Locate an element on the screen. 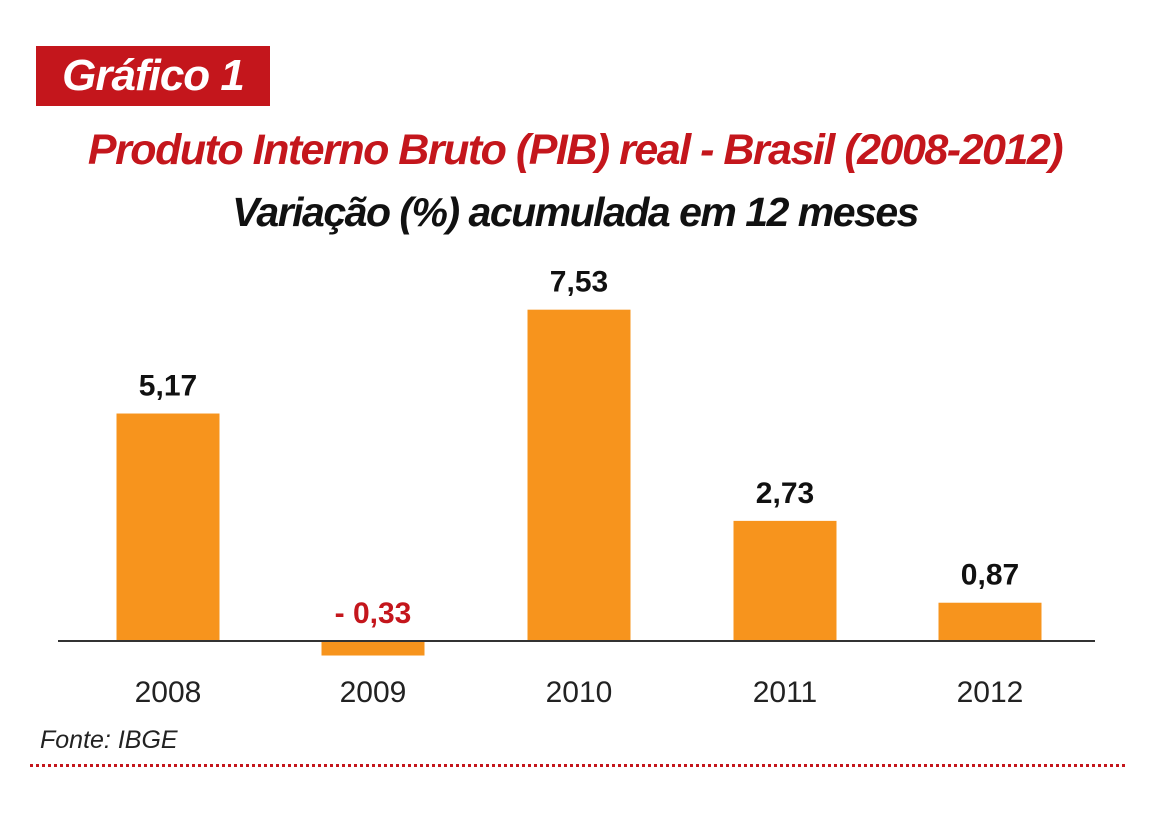  data-label-2011: 2,73 is located at coordinates (785, 493).